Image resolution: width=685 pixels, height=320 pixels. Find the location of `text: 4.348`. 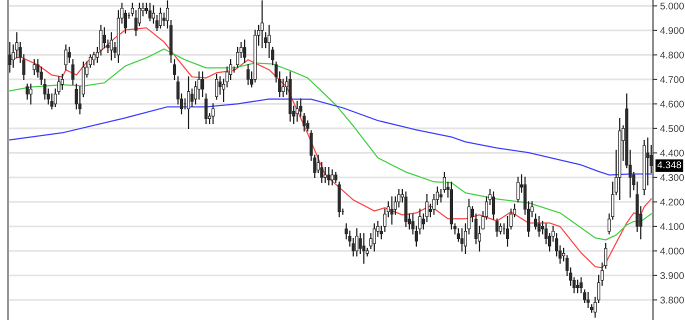

text: 4.348 is located at coordinates (669, 164).